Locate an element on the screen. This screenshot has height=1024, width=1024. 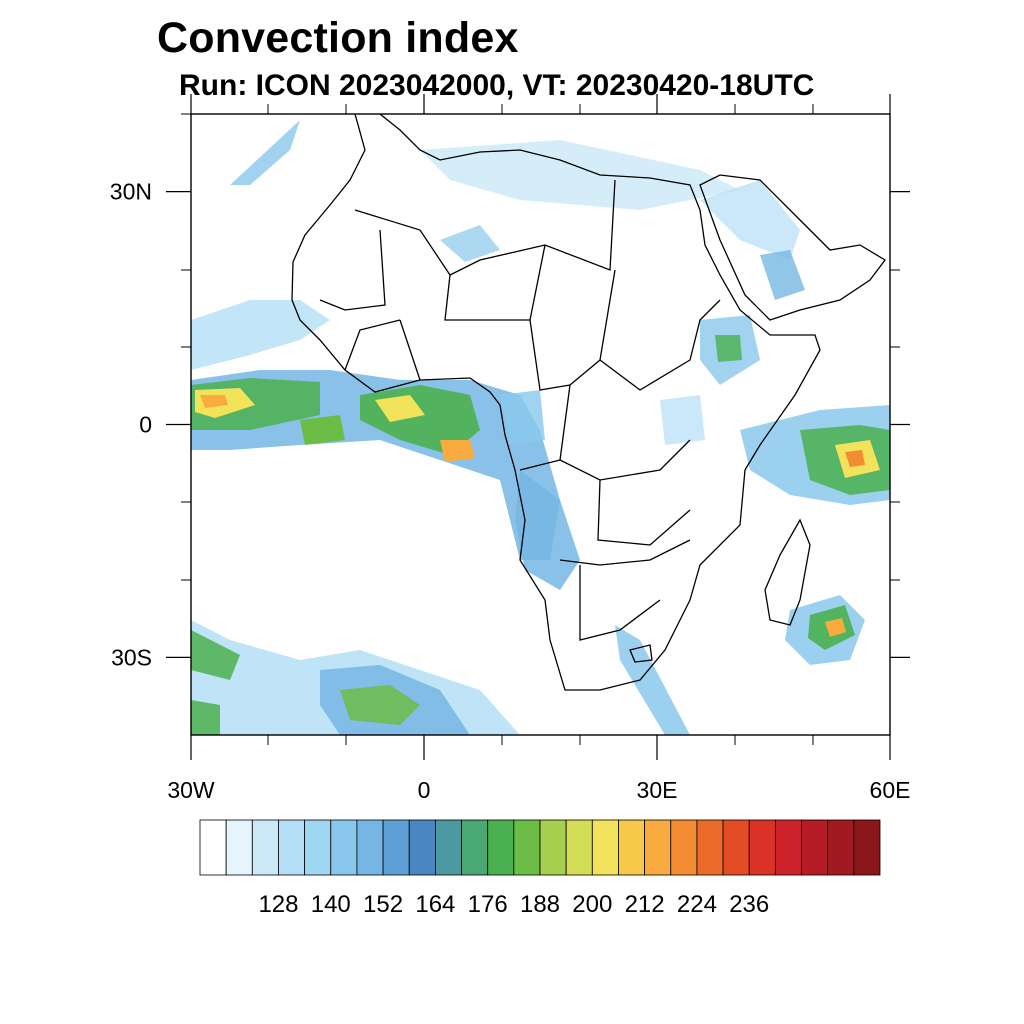
colorbar-label: 188 is located at coordinates (540, 904).